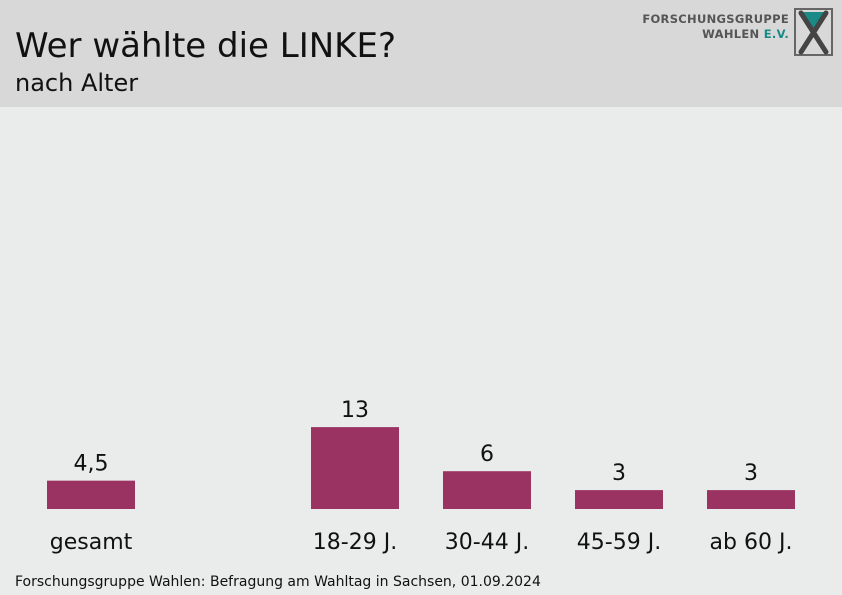  What do you see at coordinates (206, 46) in the screenshot?
I see `chart-title: Wer wählte die LINKE?` at bounding box center [206, 46].